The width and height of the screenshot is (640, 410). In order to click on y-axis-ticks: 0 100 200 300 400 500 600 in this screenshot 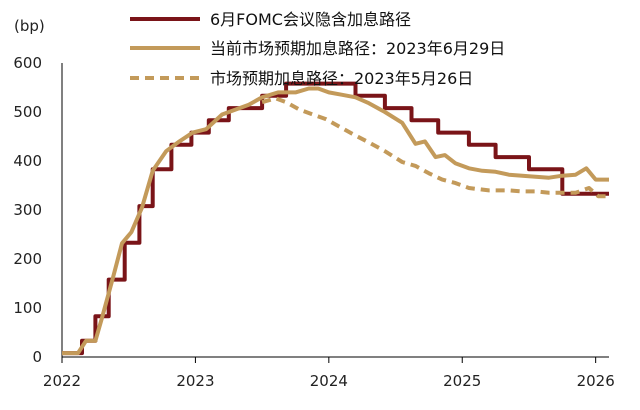, I will do `click(27, 210)`.